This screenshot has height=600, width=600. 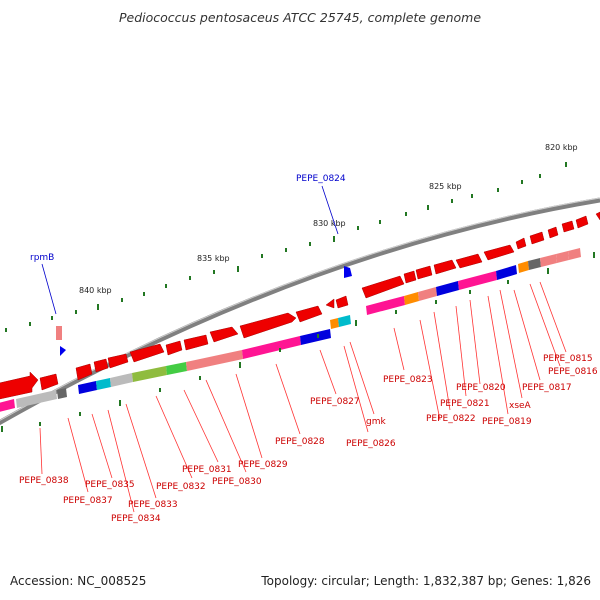 I want to click on rna-label: rpmB, so click(x=42, y=258).